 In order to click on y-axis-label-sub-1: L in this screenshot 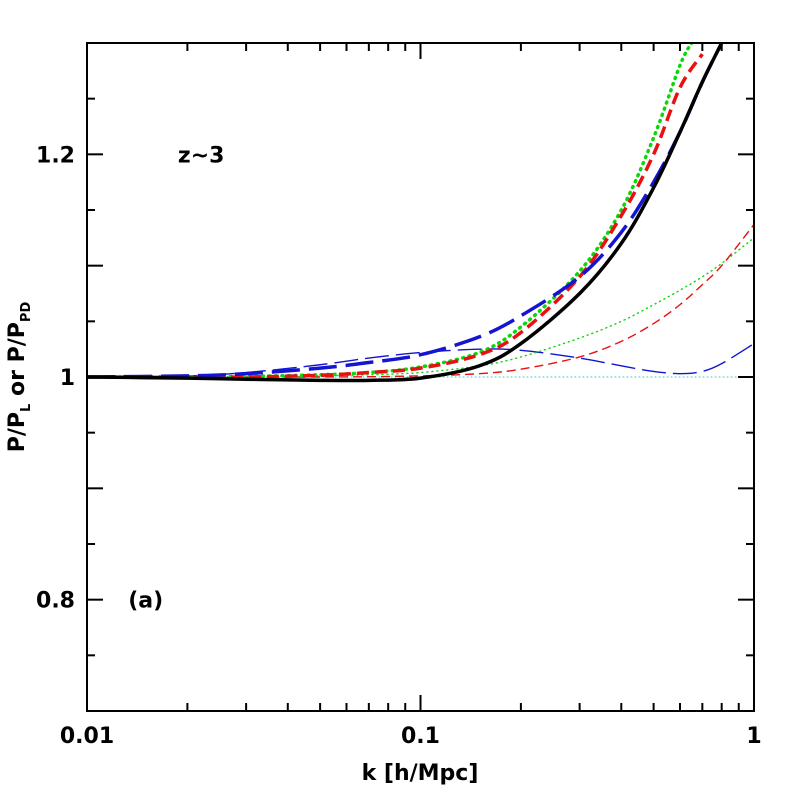, I will do `click(26, 408)`.